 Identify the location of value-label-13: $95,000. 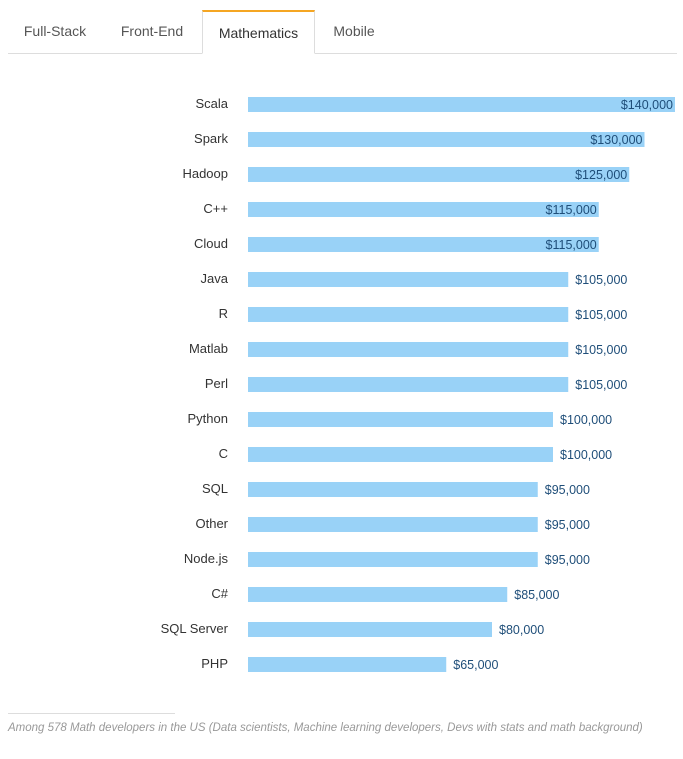
(567, 560).